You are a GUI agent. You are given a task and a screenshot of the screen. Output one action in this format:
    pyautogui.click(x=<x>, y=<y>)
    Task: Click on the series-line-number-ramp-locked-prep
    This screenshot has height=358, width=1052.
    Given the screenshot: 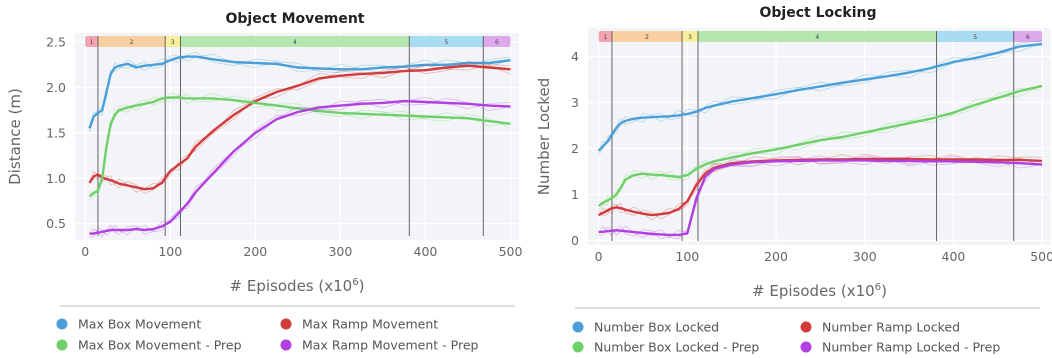 What is the action you would take?
    pyautogui.click(x=820, y=198)
    